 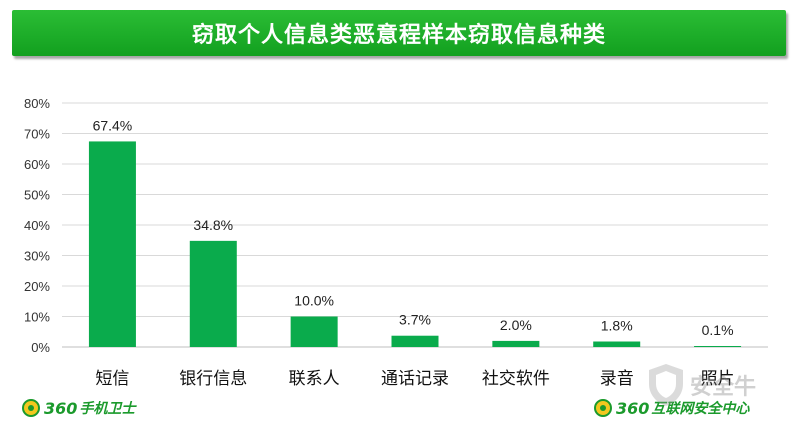 I want to click on x-tick-label: 照片, so click(x=718, y=379).